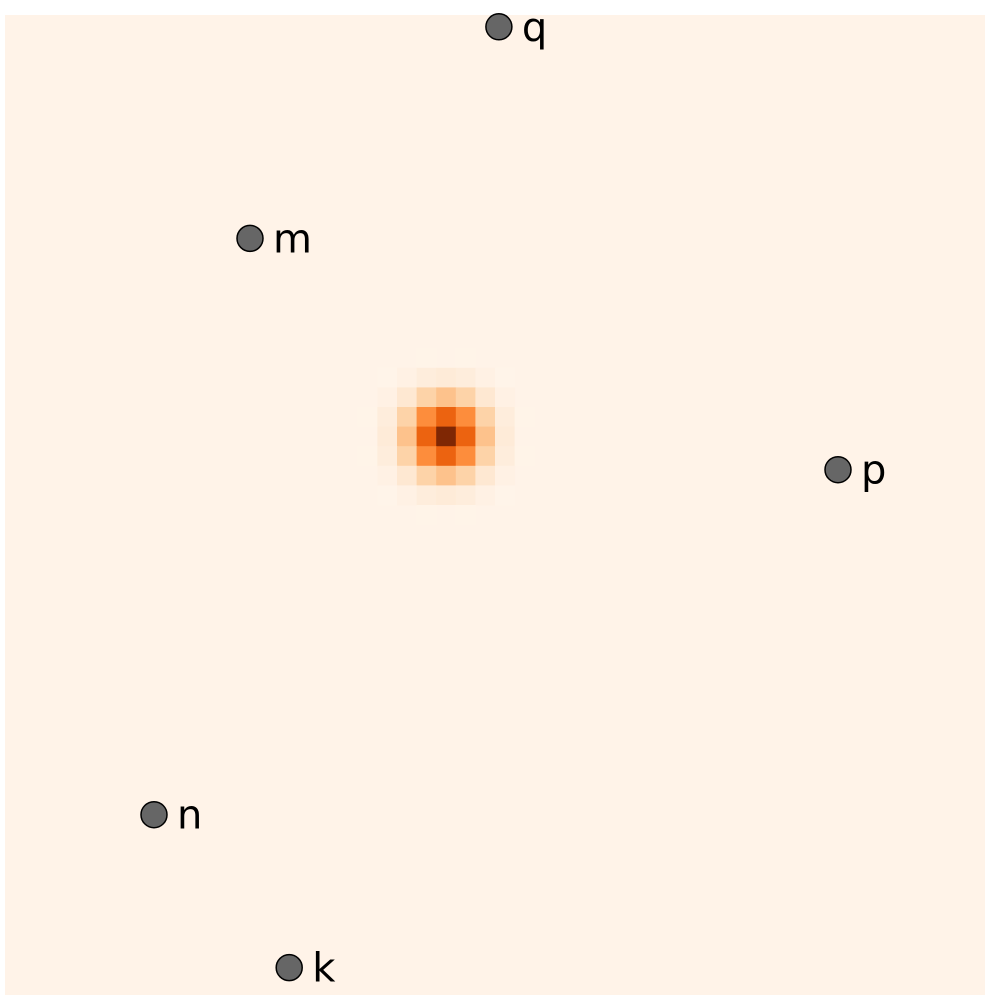 The image size is (1000, 1000). I want to click on point-m: m, so click(274, 239).